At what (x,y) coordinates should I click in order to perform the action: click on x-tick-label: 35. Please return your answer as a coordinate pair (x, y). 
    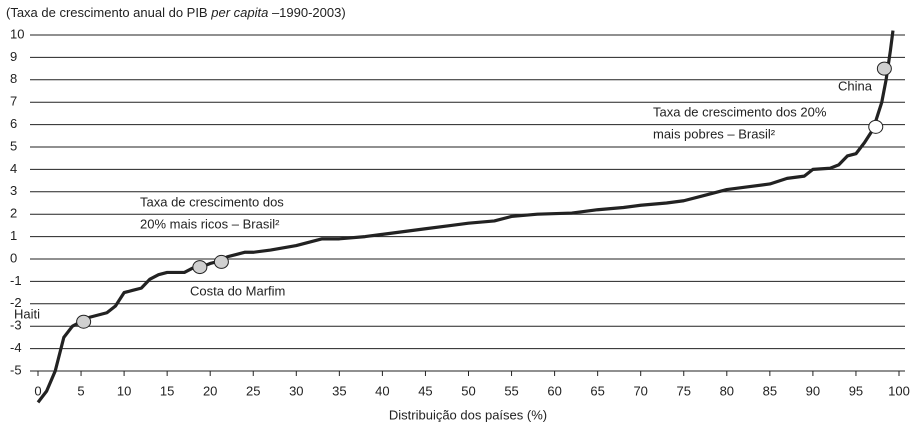
    Looking at the image, I should click on (339, 390).